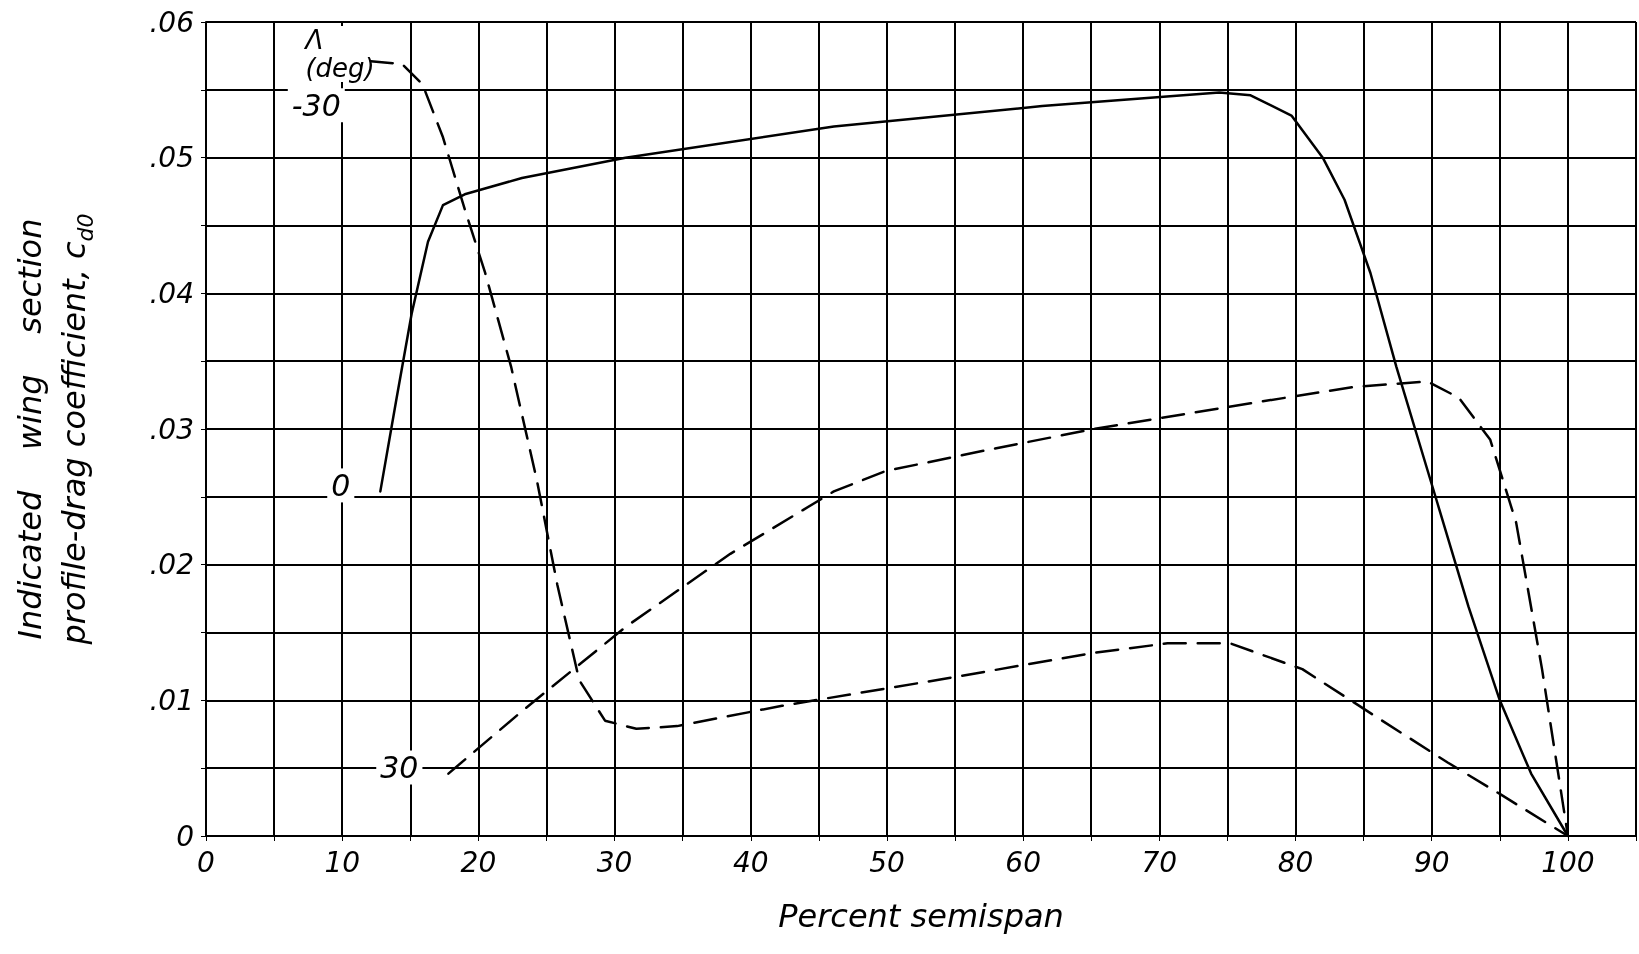  Describe the element at coordinates (171, 700) in the screenshot. I see `y-tick-label: .01` at that location.